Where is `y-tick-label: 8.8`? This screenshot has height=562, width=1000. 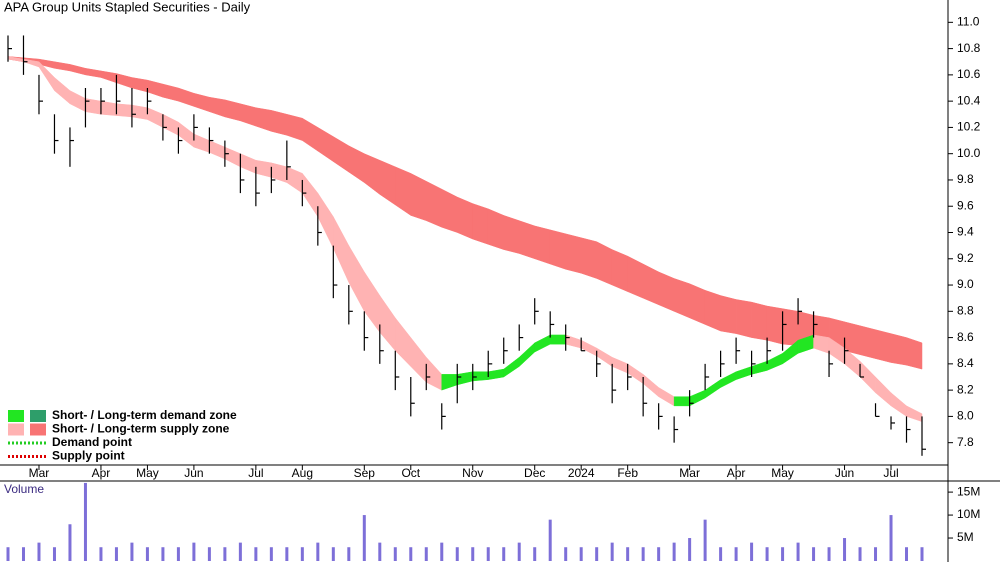 y-tick-label: 8.8 is located at coordinates (965, 310).